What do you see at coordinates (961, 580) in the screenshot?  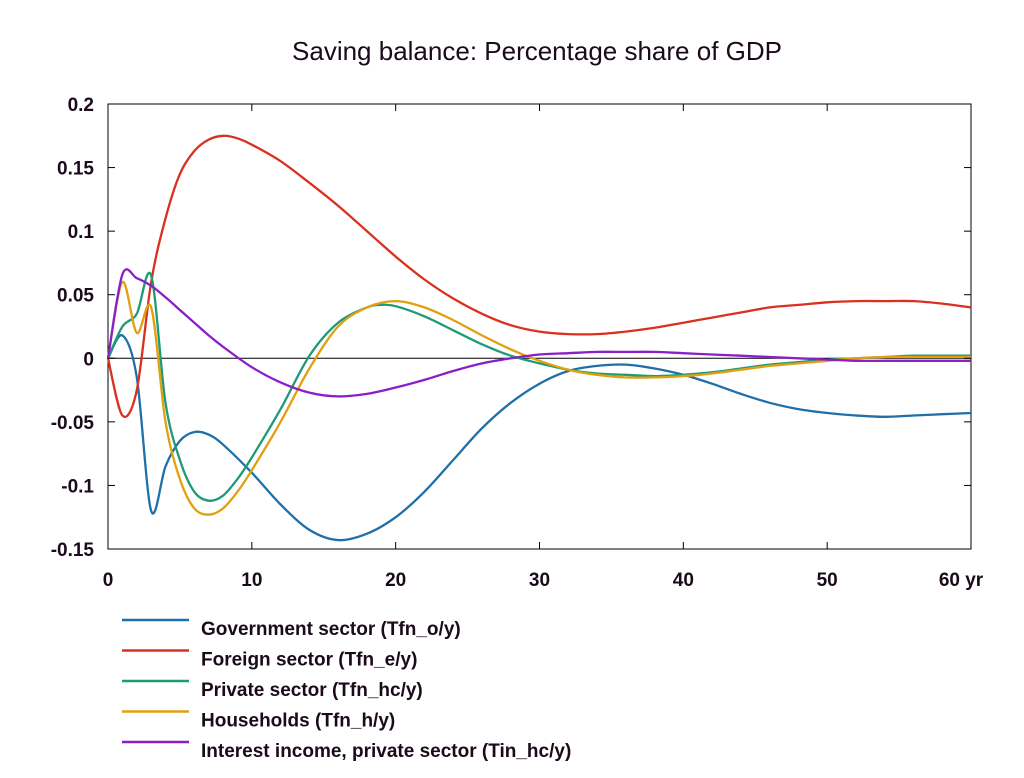 I see `x-tick-label: 60 yr` at bounding box center [961, 580].